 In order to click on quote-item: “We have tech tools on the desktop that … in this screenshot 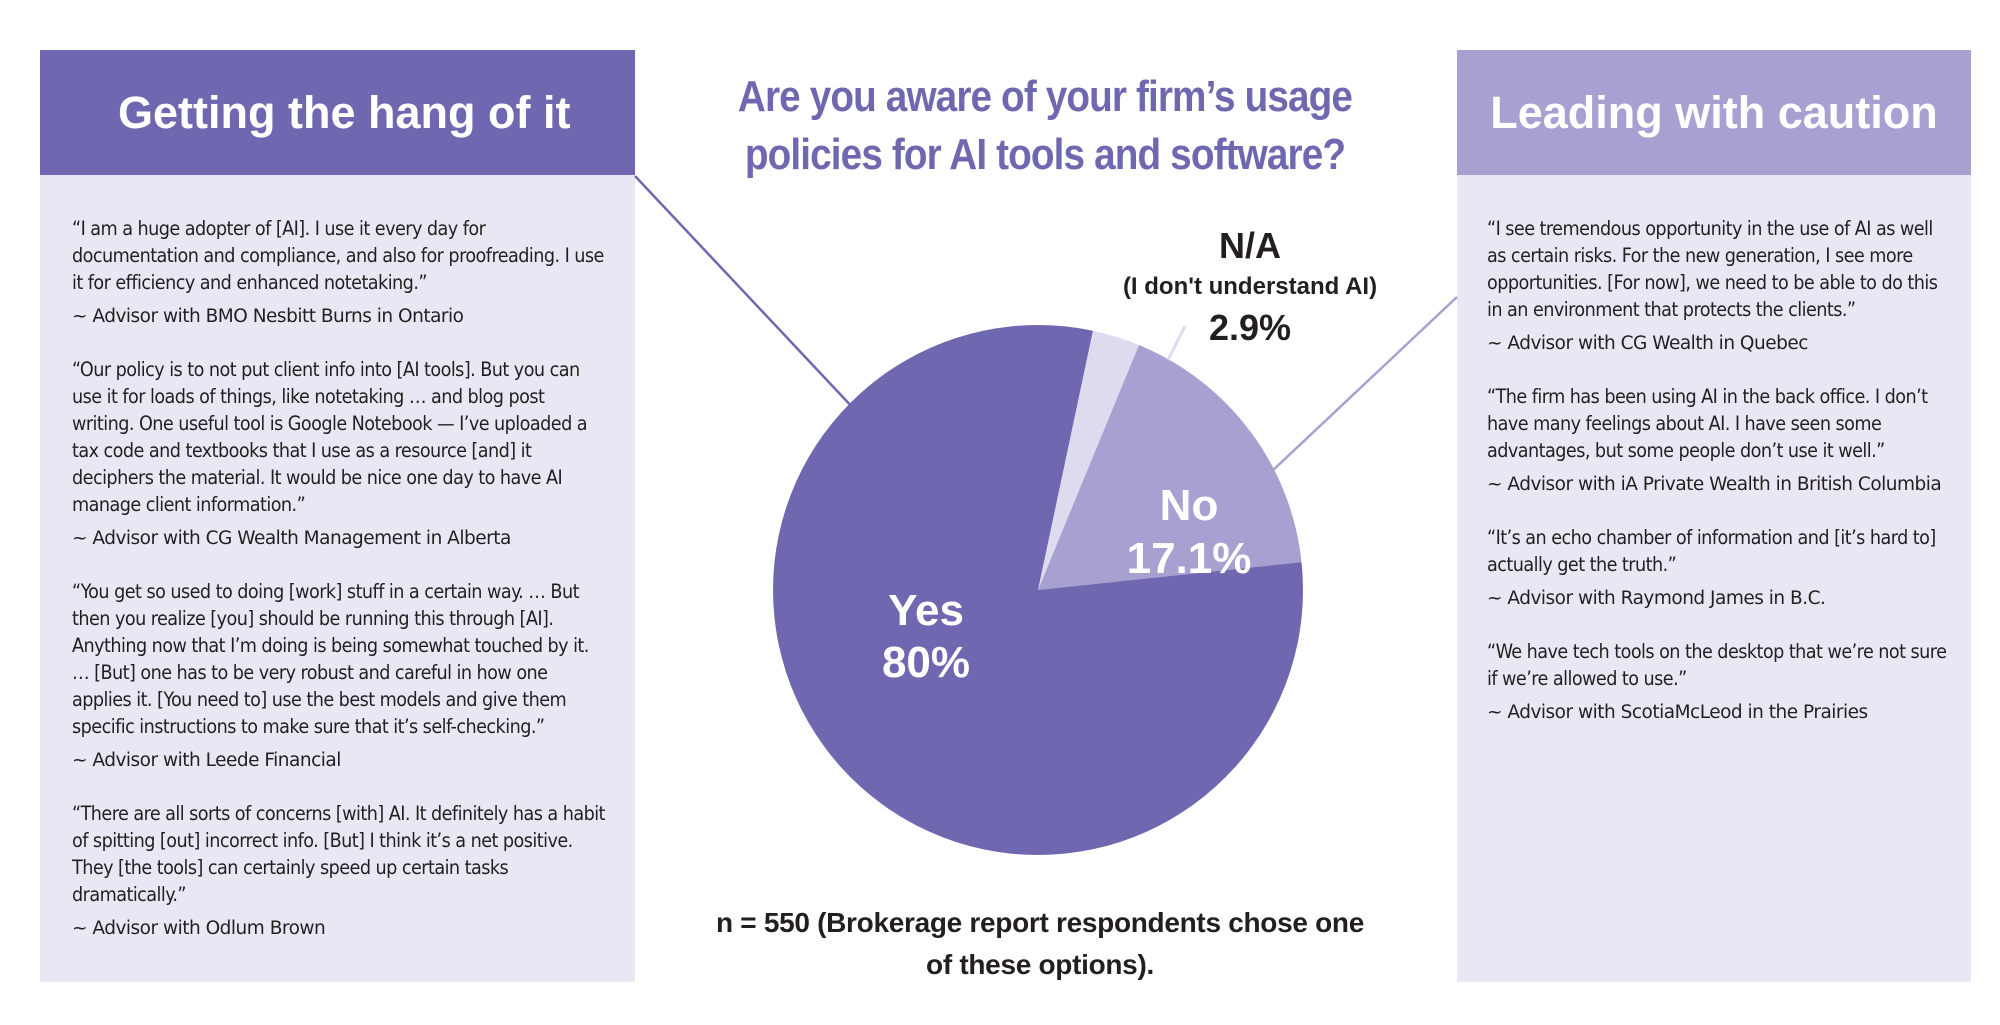, I will do `click(1718, 681)`.